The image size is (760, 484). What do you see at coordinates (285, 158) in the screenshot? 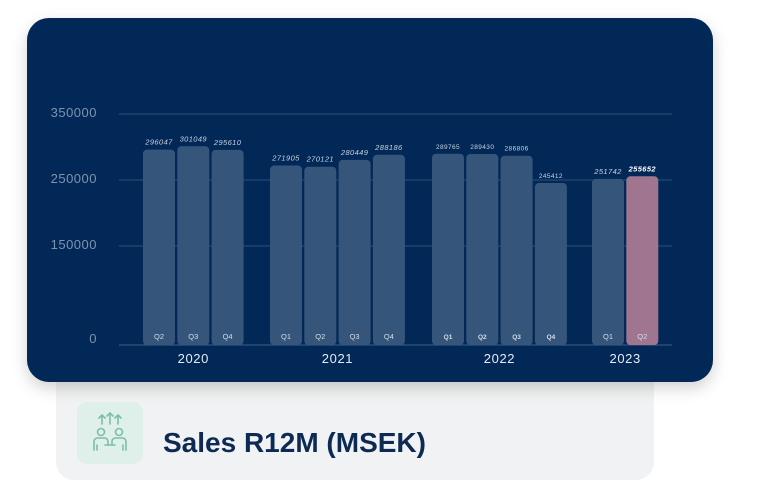
I see `bar-value-label: 271905` at bounding box center [285, 158].